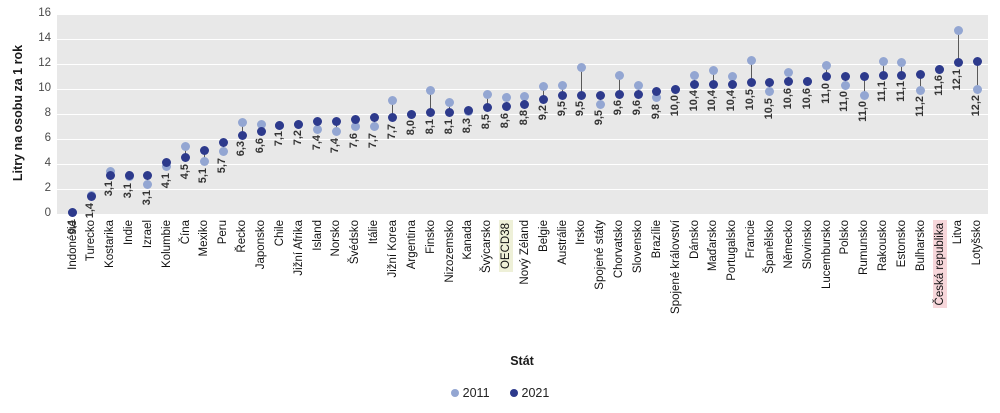 The width and height of the screenshot is (1000, 413). I want to click on value-label: 8,3, so click(467, 125).